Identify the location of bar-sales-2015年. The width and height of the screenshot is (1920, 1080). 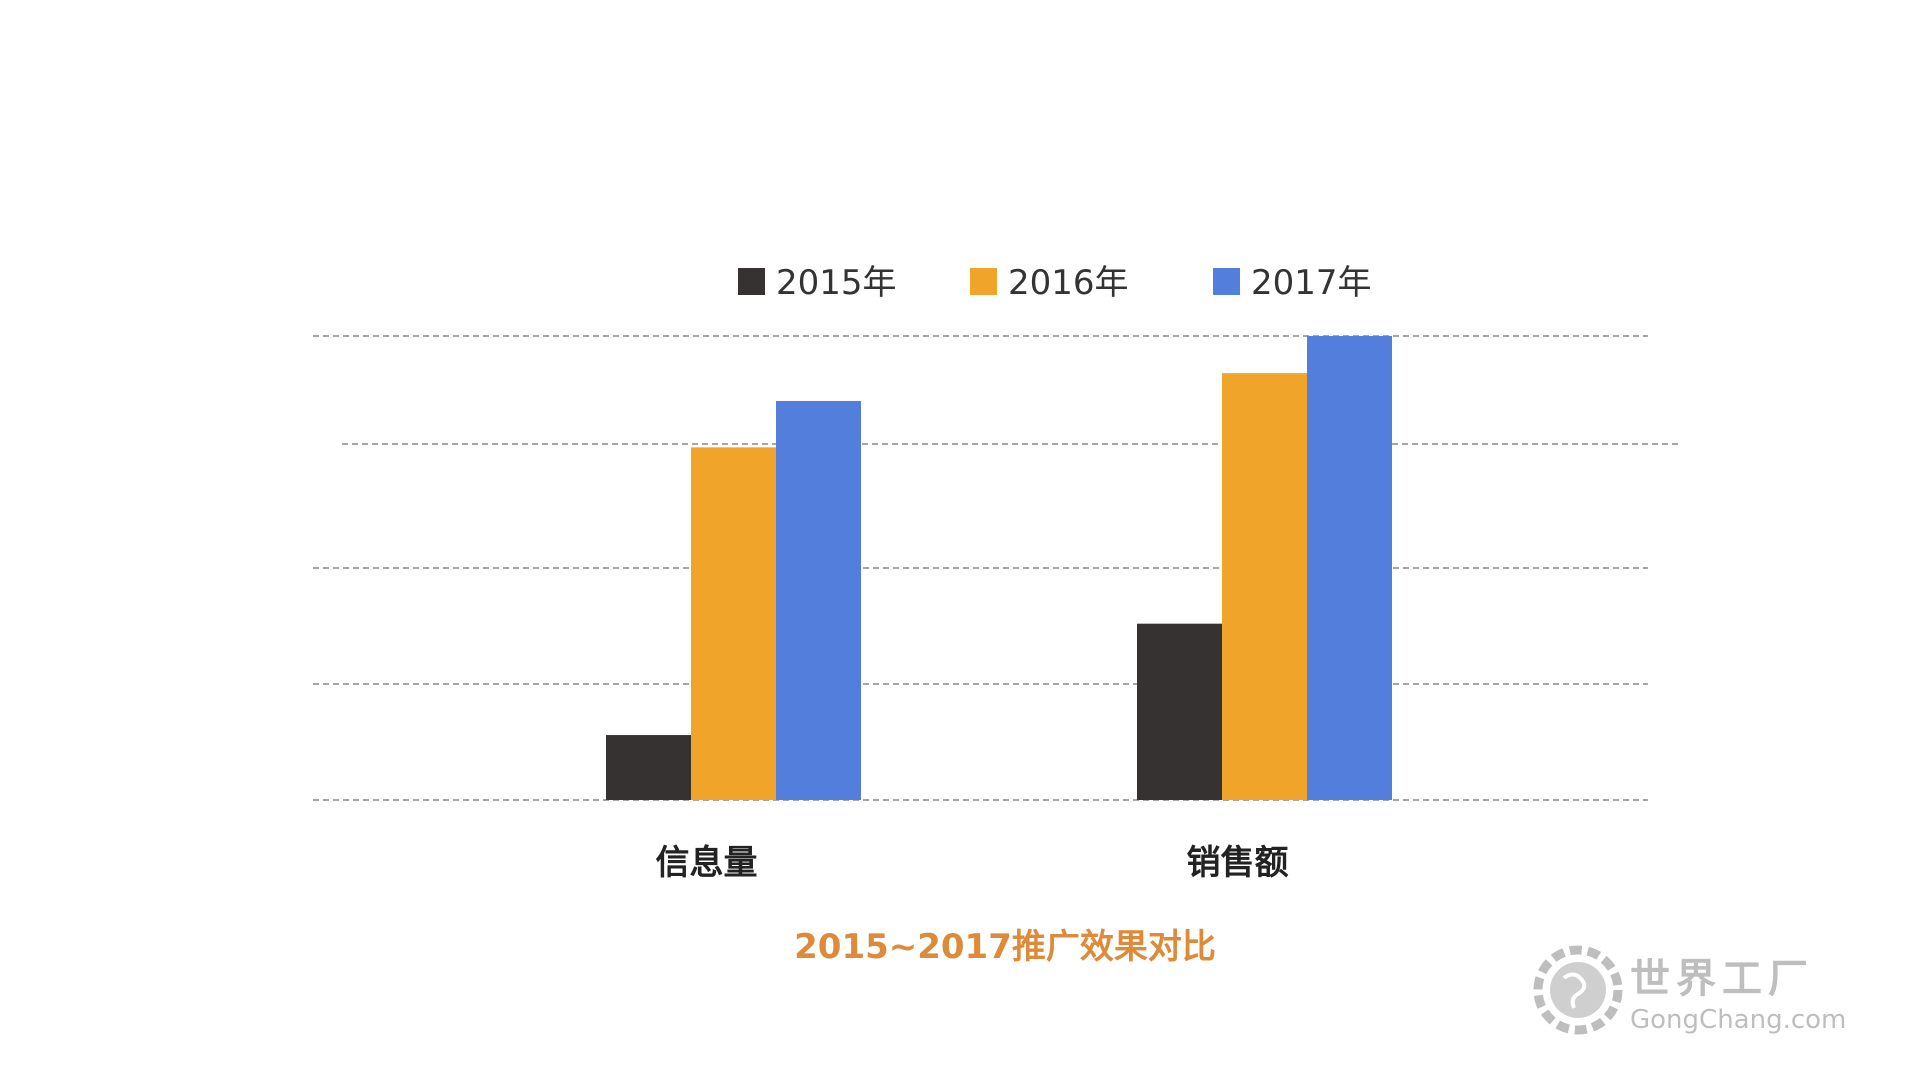
(1179, 711).